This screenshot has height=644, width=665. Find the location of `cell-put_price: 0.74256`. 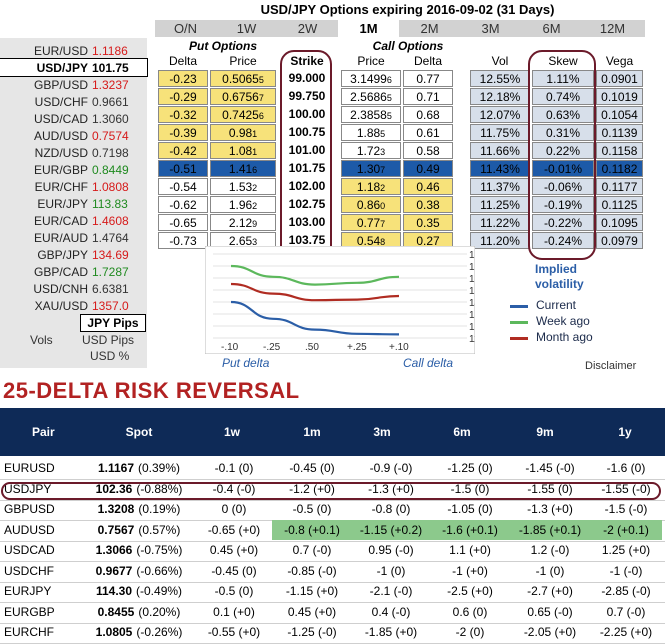

cell-put_price: 0.74256 is located at coordinates (243, 114).